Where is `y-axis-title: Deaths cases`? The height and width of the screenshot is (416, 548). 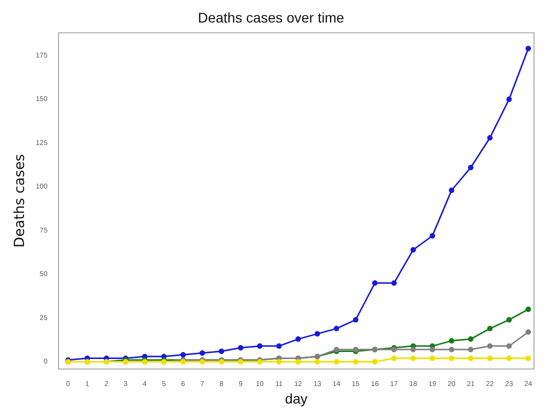 y-axis-title: Deaths cases is located at coordinates (20, 201).